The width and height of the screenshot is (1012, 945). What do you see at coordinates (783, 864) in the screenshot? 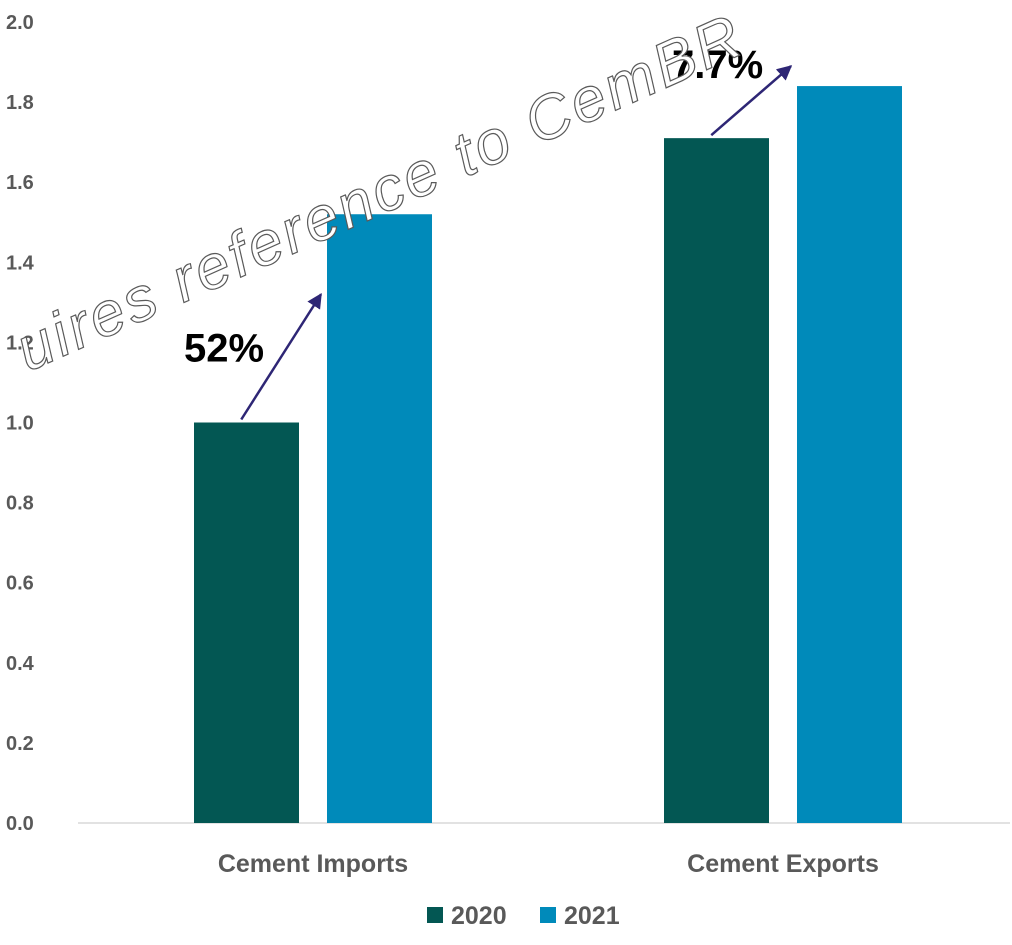
I see `category-label: Cement Exports` at bounding box center [783, 864].